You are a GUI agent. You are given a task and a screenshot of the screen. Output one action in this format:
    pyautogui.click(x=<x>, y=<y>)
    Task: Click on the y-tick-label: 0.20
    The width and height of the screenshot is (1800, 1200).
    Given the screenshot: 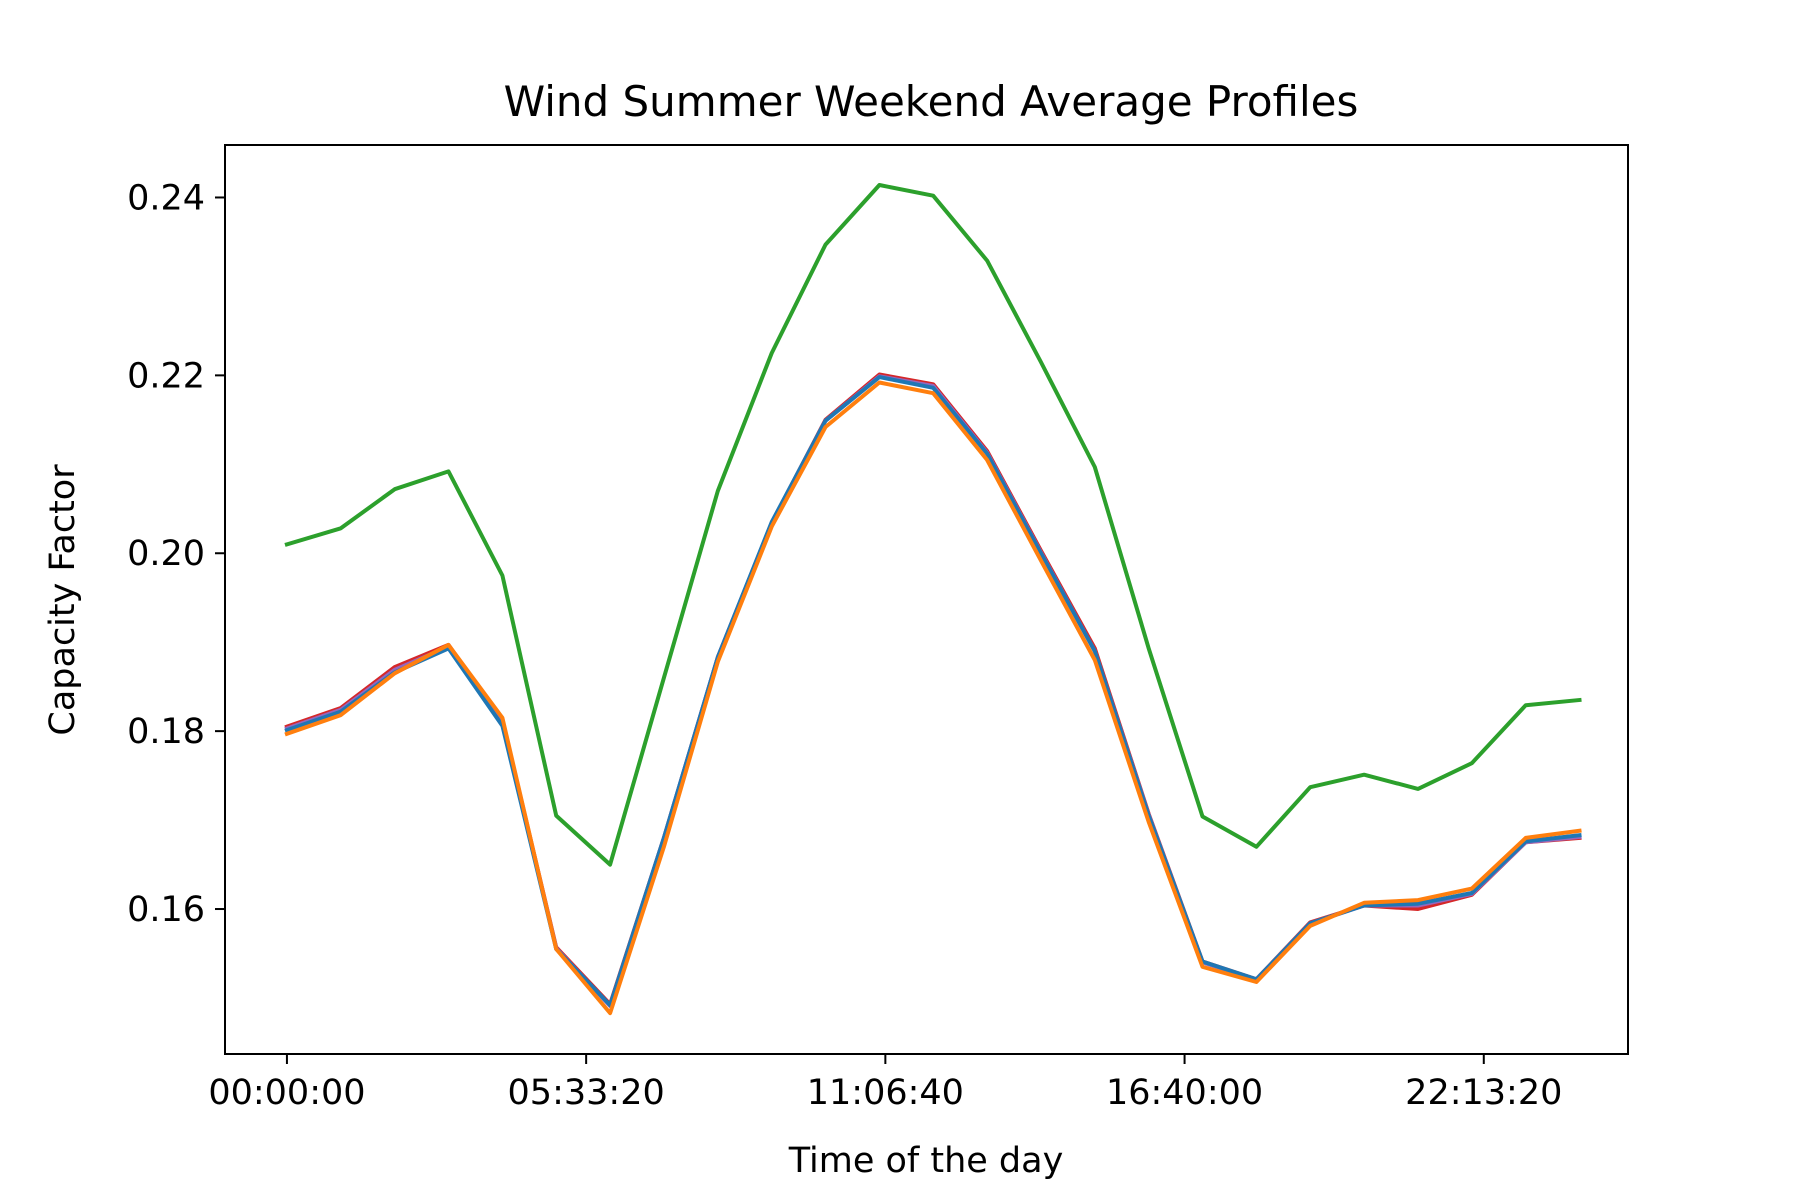 What is the action you would take?
    pyautogui.click(x=166, y=554)
    